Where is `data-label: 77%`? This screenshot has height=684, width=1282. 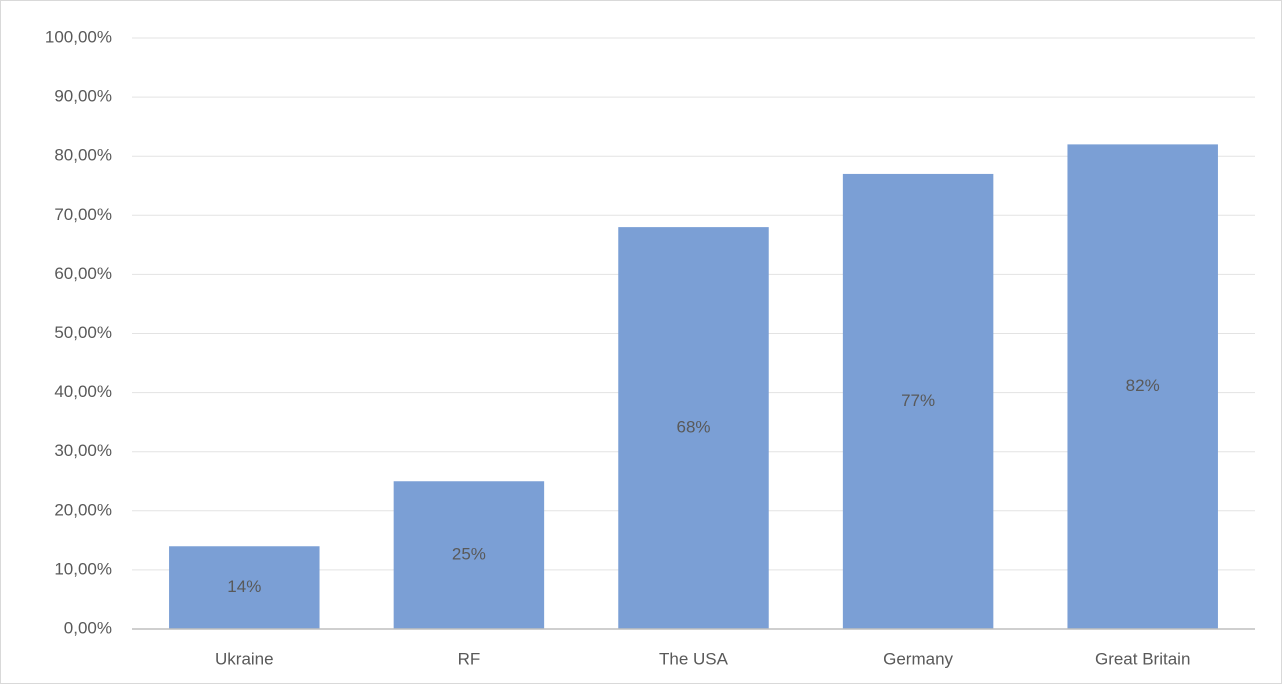 data-label: 77% is located at coordinates (918, 400).